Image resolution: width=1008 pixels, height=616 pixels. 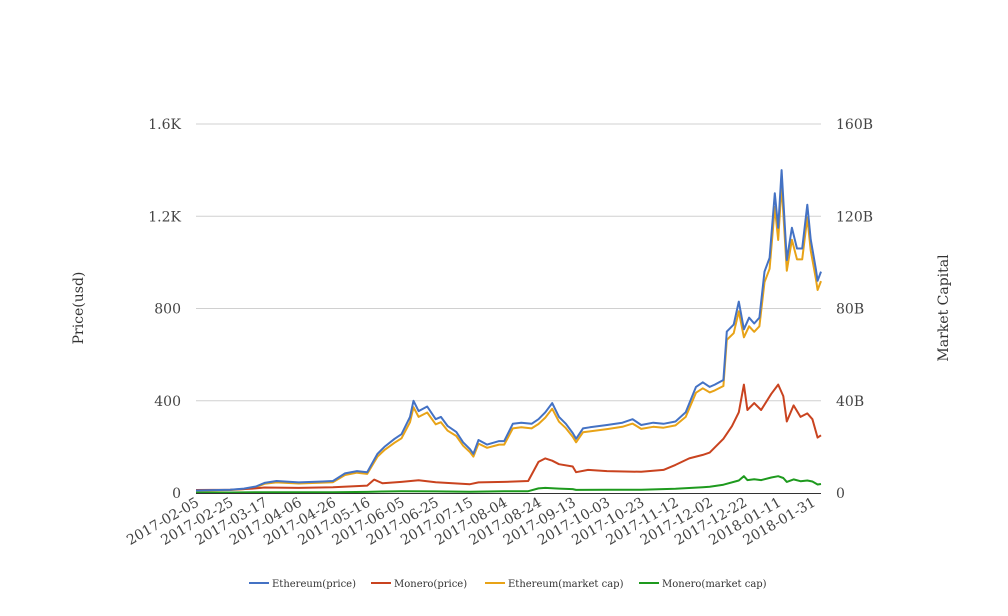 What do you see at coordinates (850, 402) in the screenshot?
I see `y2-tick-label: 40B` at bounding box center [850, 402].